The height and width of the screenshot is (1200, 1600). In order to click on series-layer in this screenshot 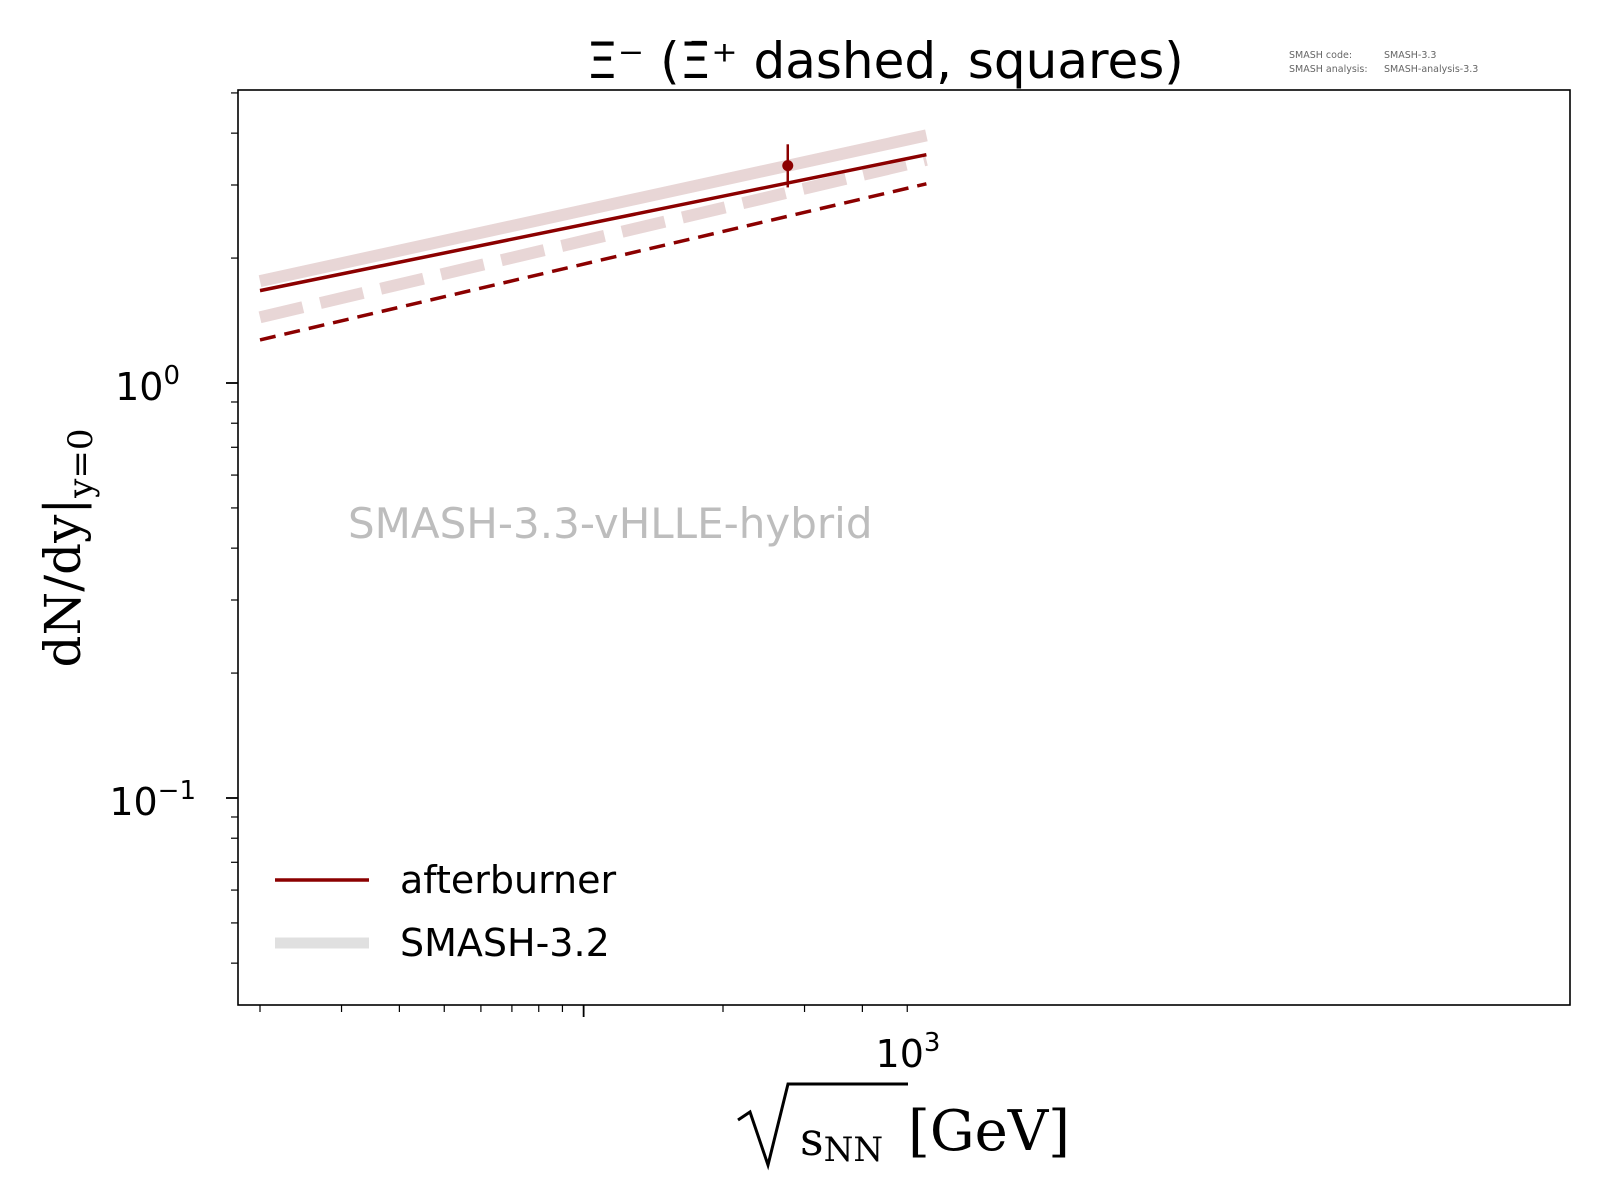, I will do `click(593, 235)`.